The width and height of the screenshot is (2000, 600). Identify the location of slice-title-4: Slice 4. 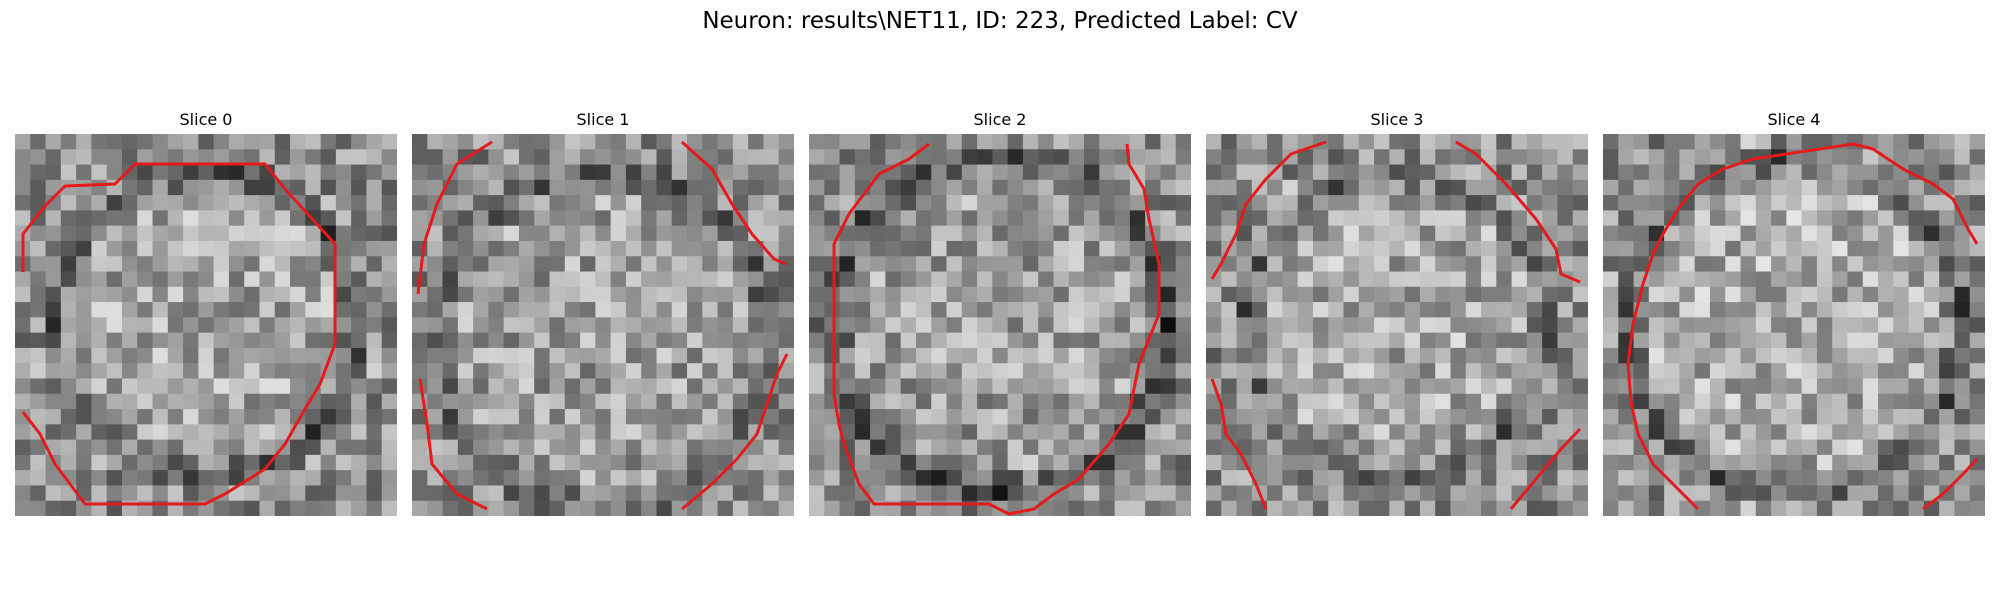
(1794, 119).